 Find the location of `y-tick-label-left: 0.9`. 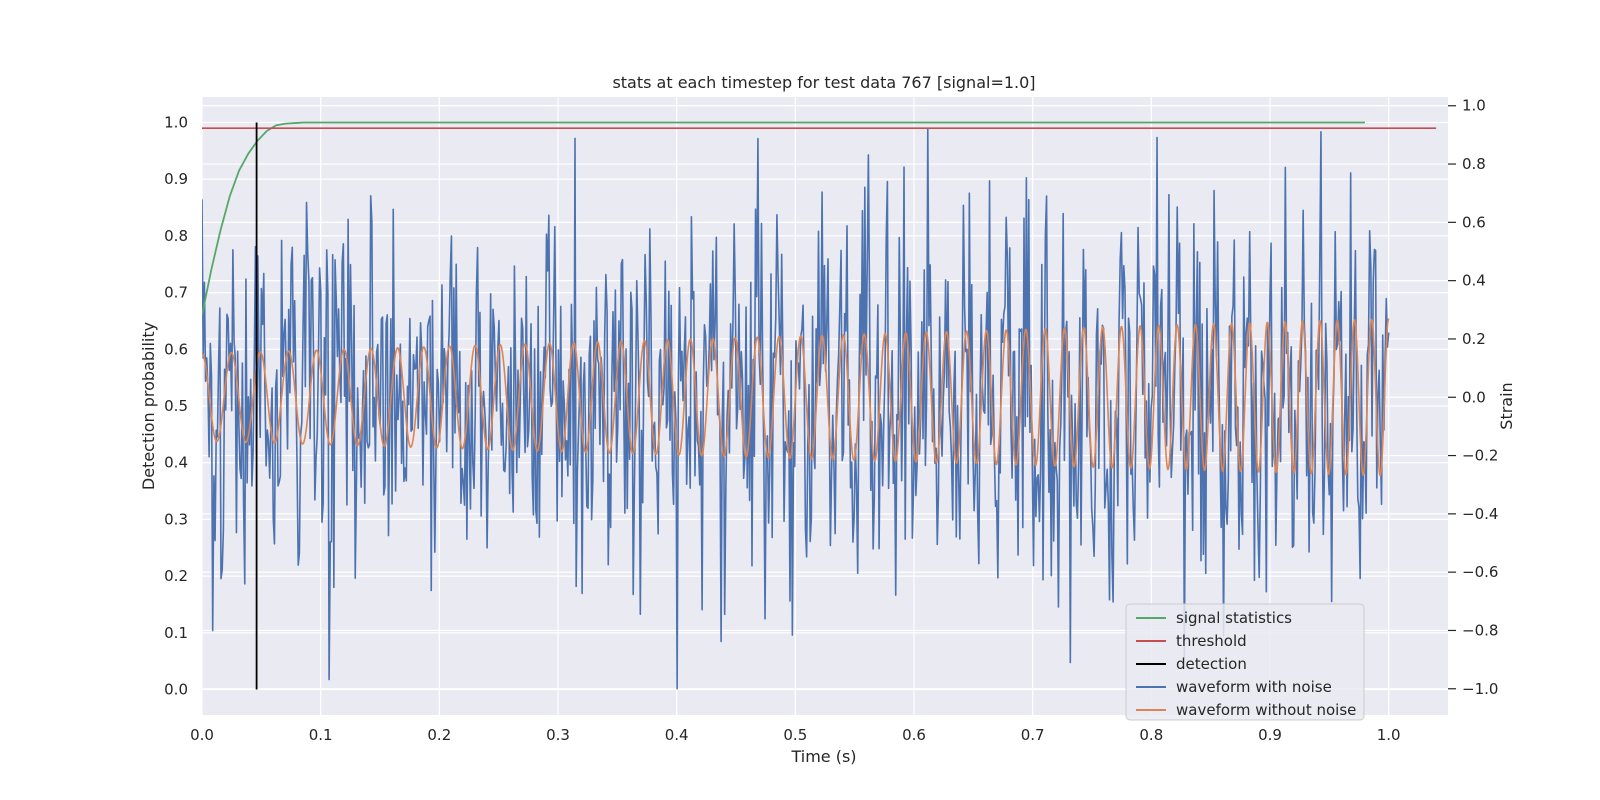

y-tick-label-left: 0.9 is located at coordinates (176, 179).